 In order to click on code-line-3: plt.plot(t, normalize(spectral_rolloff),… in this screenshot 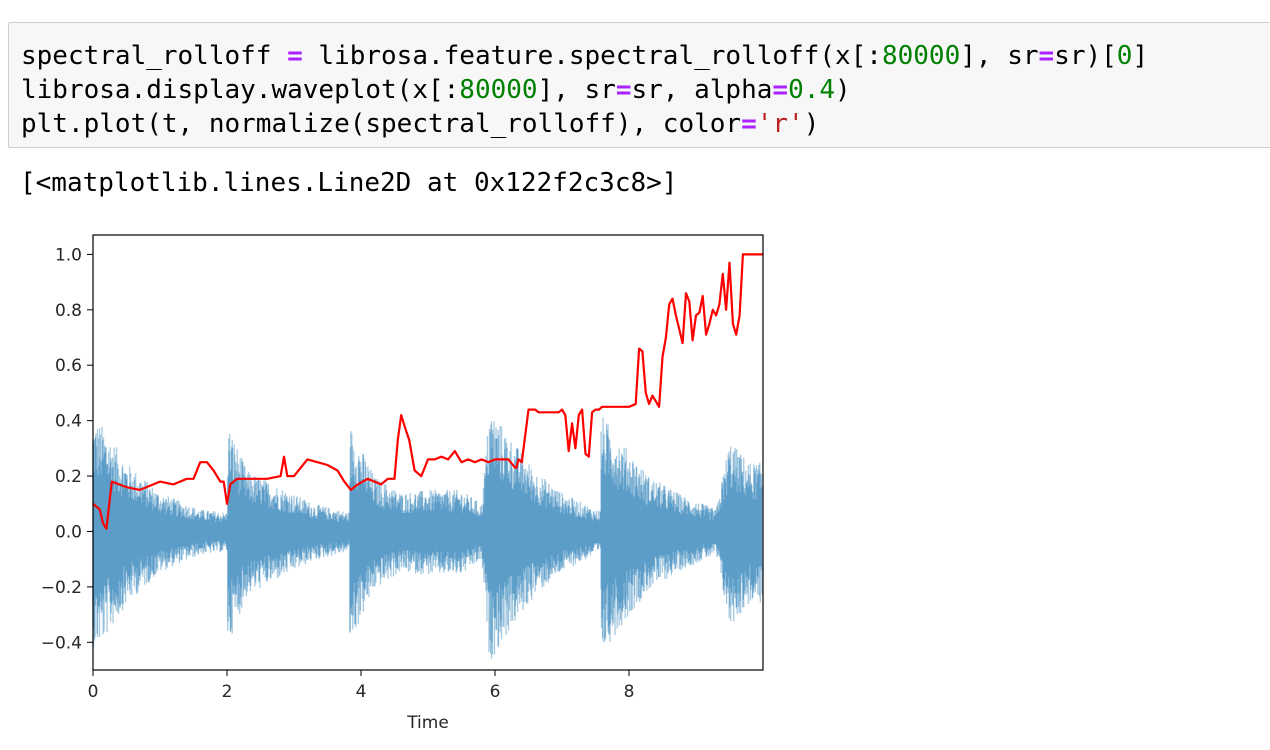, I will do `click(420, 124)`.